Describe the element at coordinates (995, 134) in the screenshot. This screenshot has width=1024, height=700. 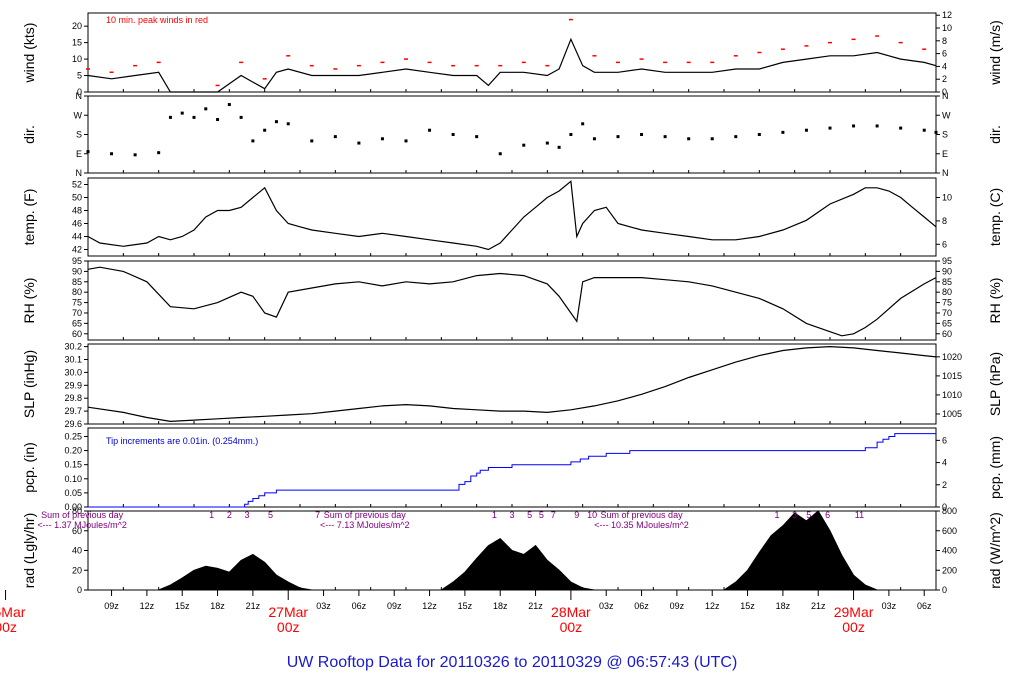
I see `ylabel-right-dir: dir.` at that location.